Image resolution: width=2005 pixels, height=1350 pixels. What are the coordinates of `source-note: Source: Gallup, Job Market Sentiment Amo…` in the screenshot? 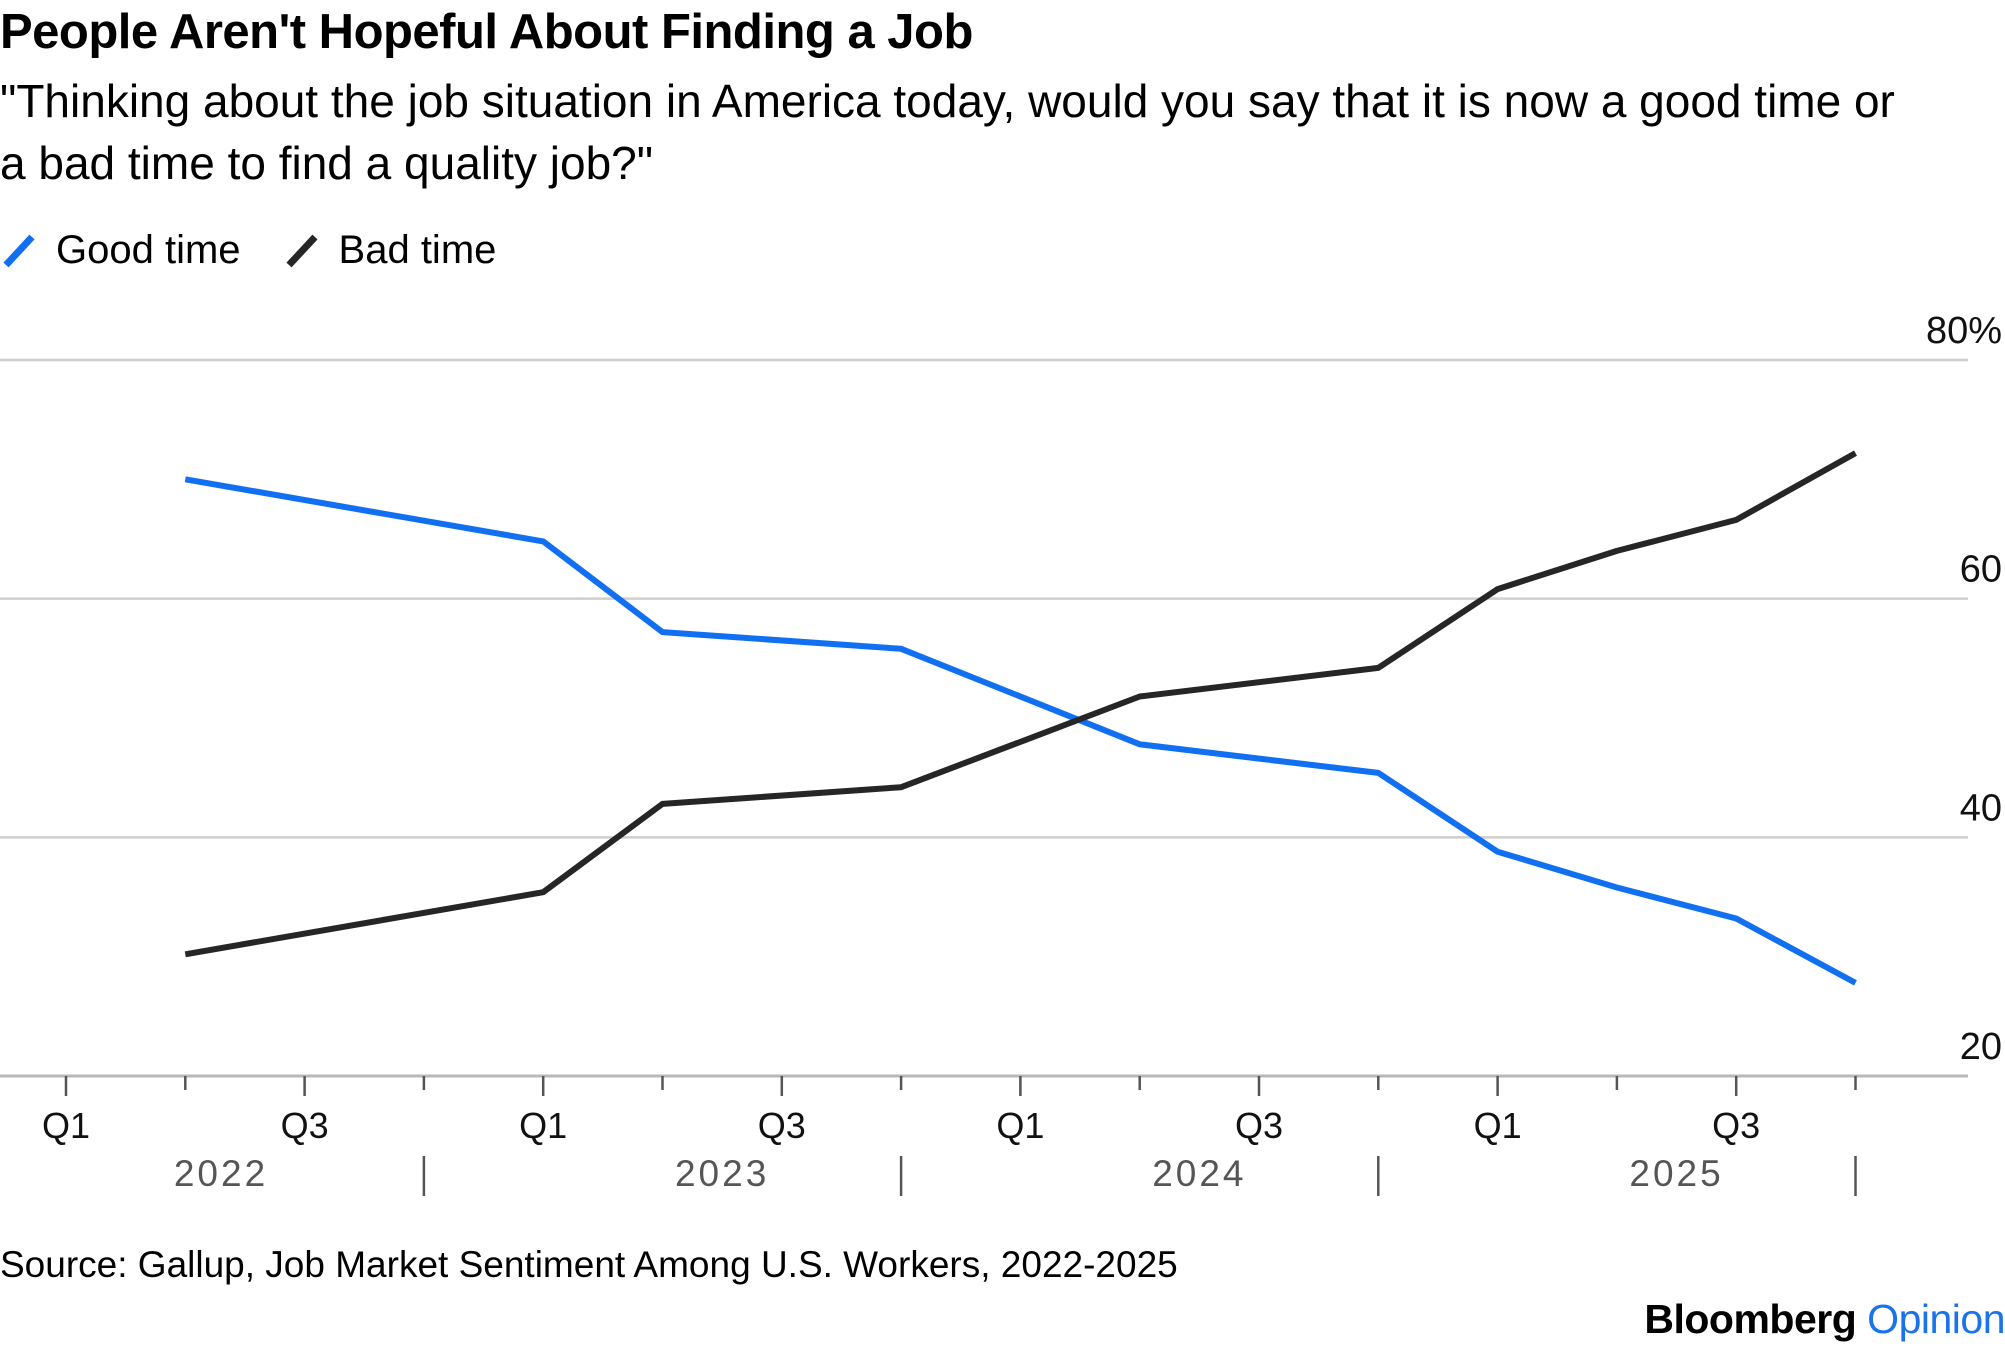 It's located at (589, 1264).